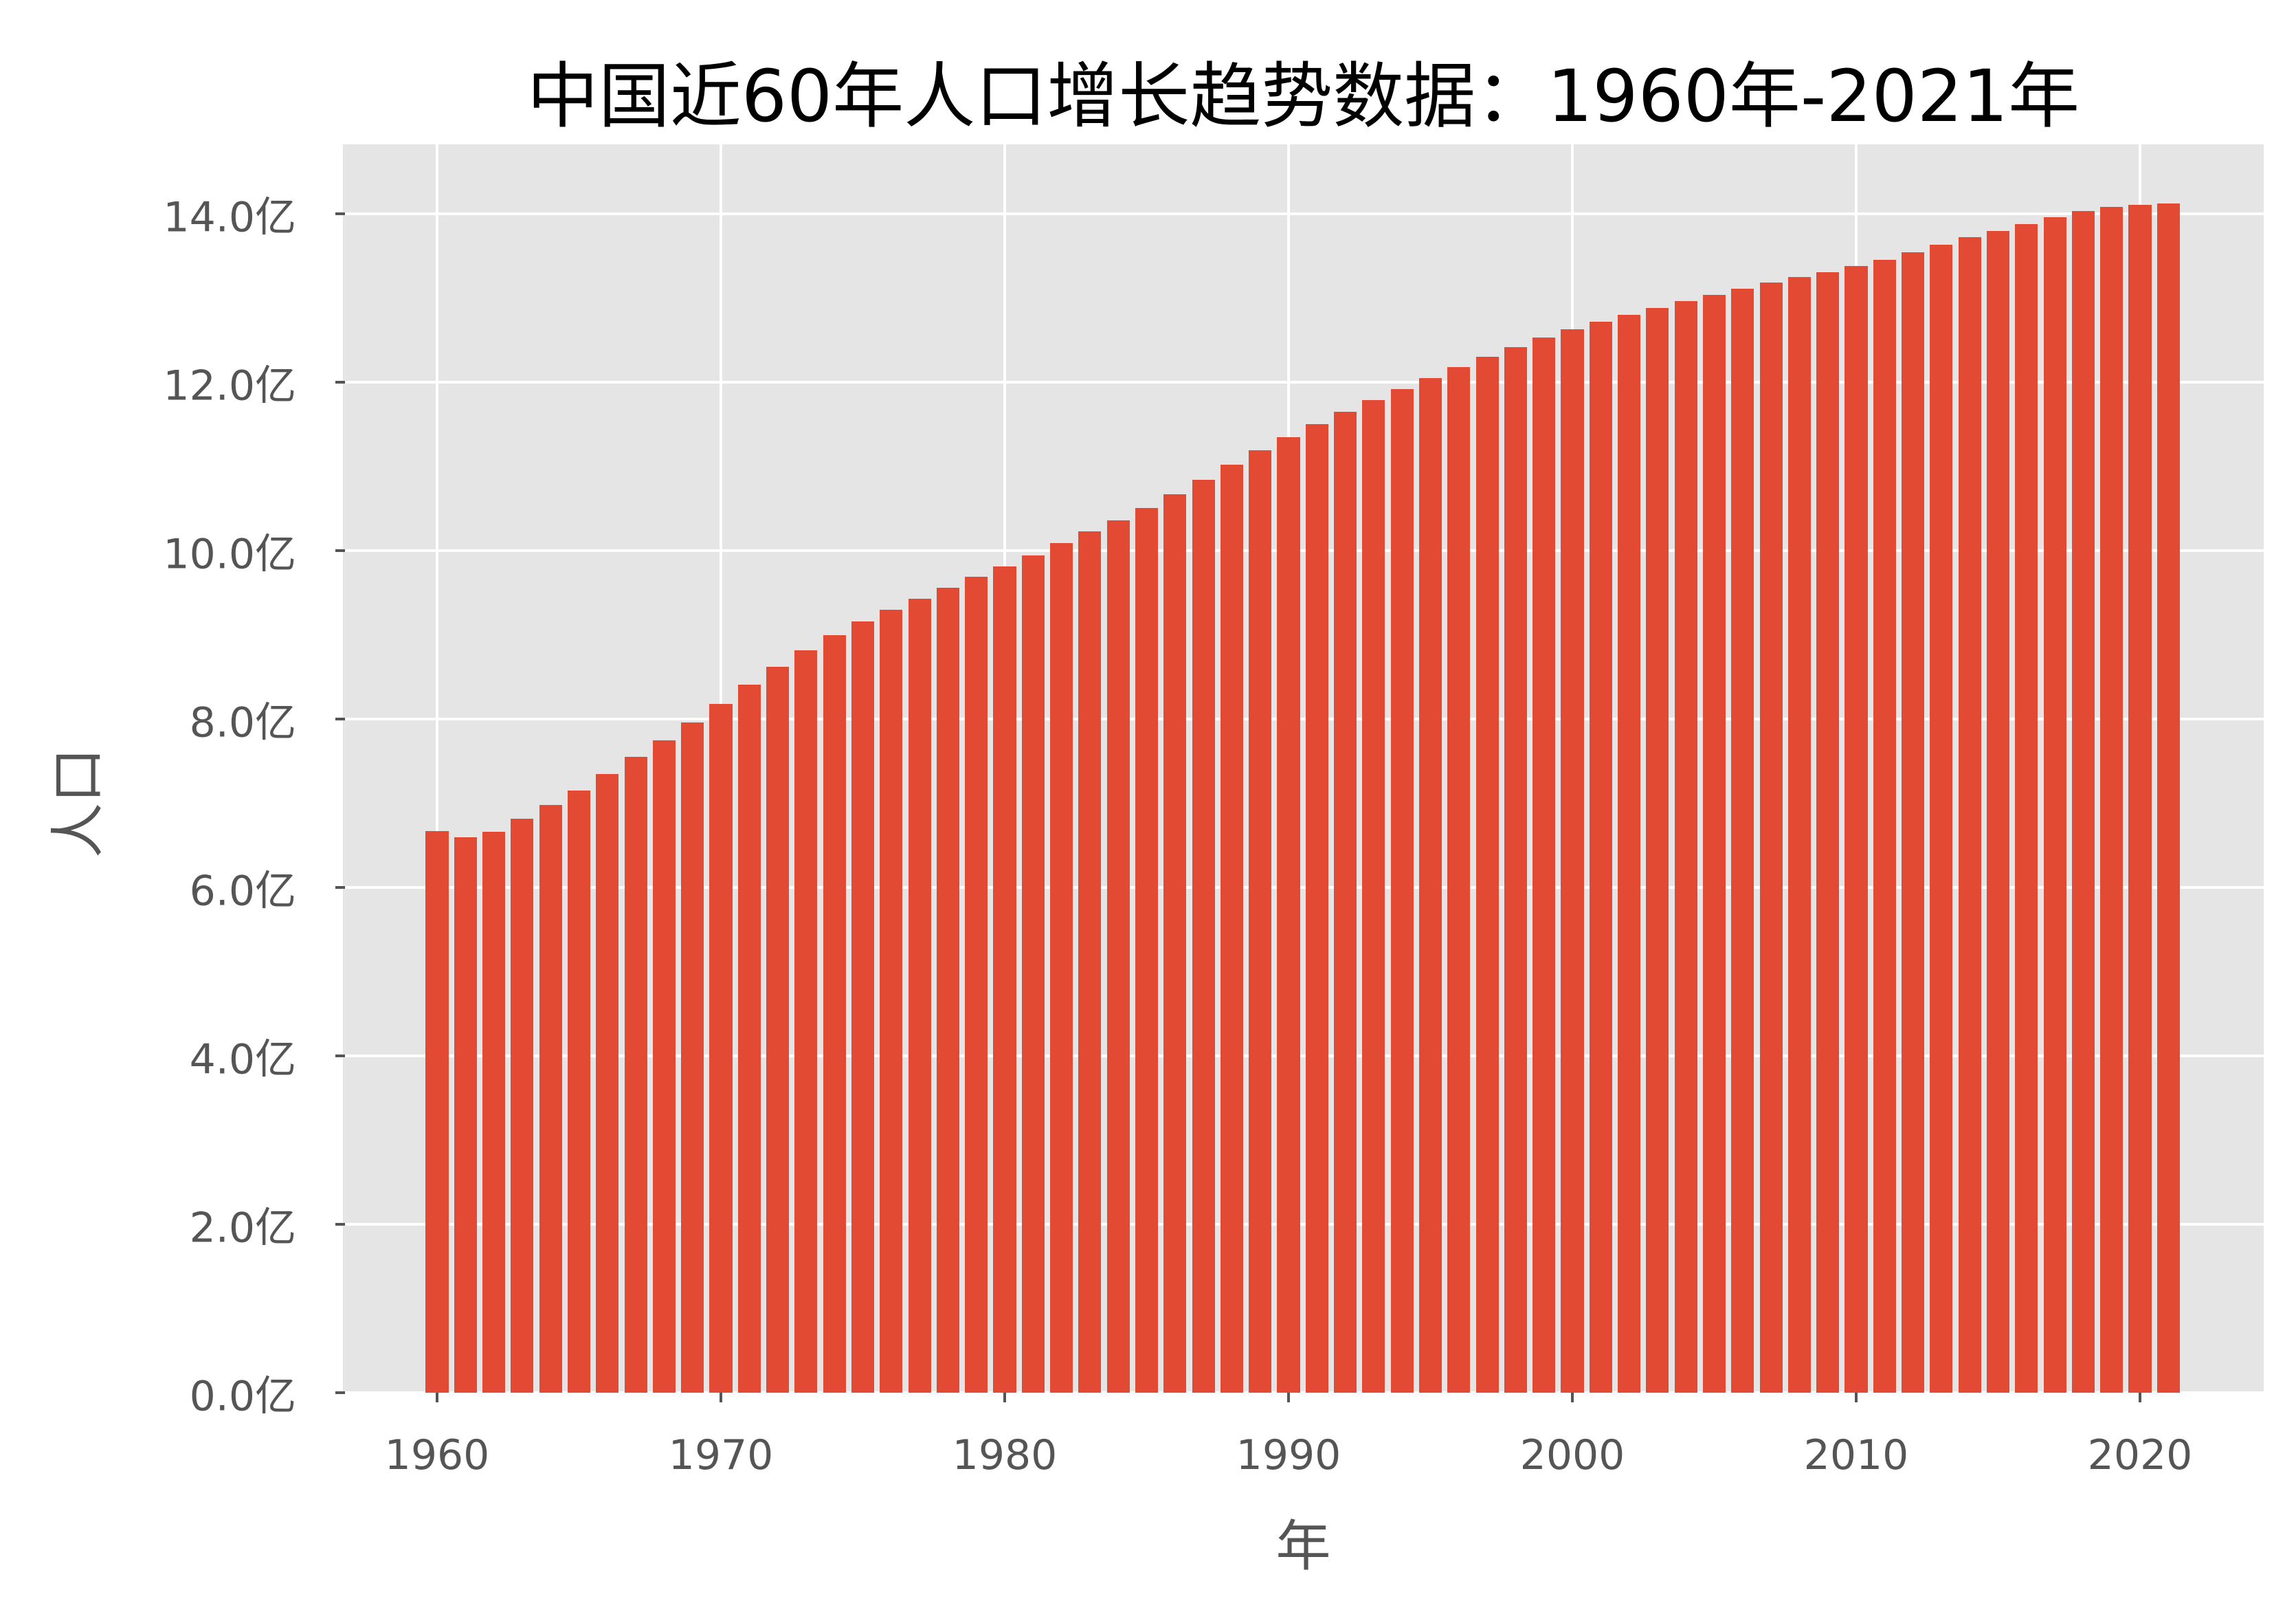 The image size is (2296, 1601). I want to click on bar-2018, so click(2083, 802).